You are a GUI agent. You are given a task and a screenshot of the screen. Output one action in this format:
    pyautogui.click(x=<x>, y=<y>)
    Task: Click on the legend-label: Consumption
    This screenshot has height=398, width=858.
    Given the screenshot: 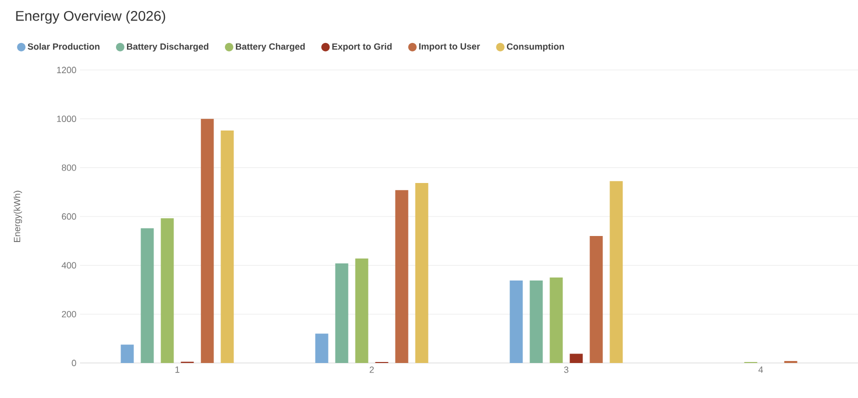 What is the action you would take?
    pyautogui.click(x=535, y=47)
    